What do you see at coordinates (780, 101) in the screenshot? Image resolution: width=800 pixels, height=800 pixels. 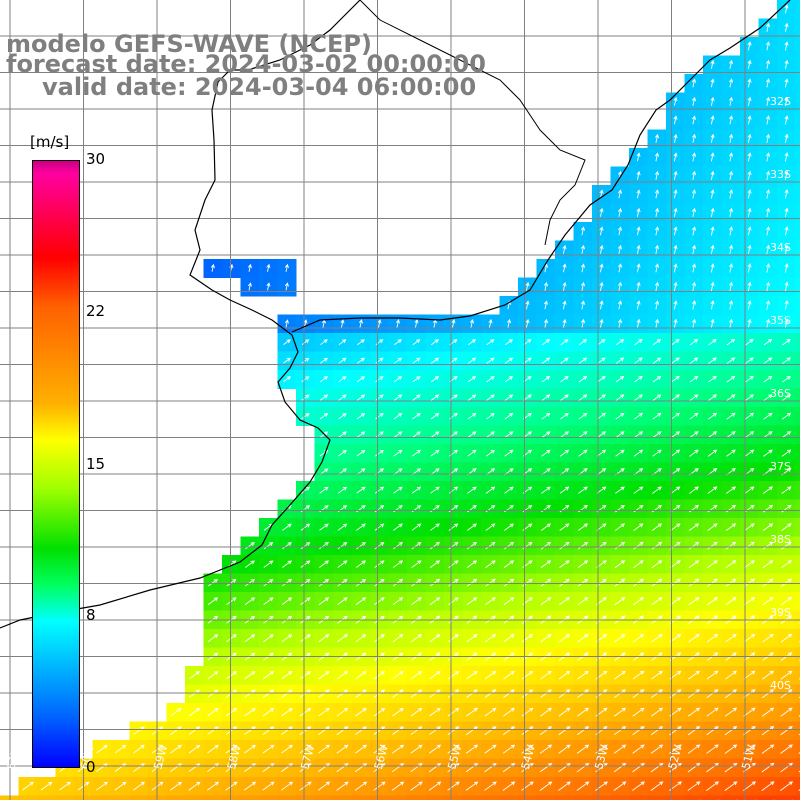 I see `lat-label: 32S` at bounding box center [780, 101].